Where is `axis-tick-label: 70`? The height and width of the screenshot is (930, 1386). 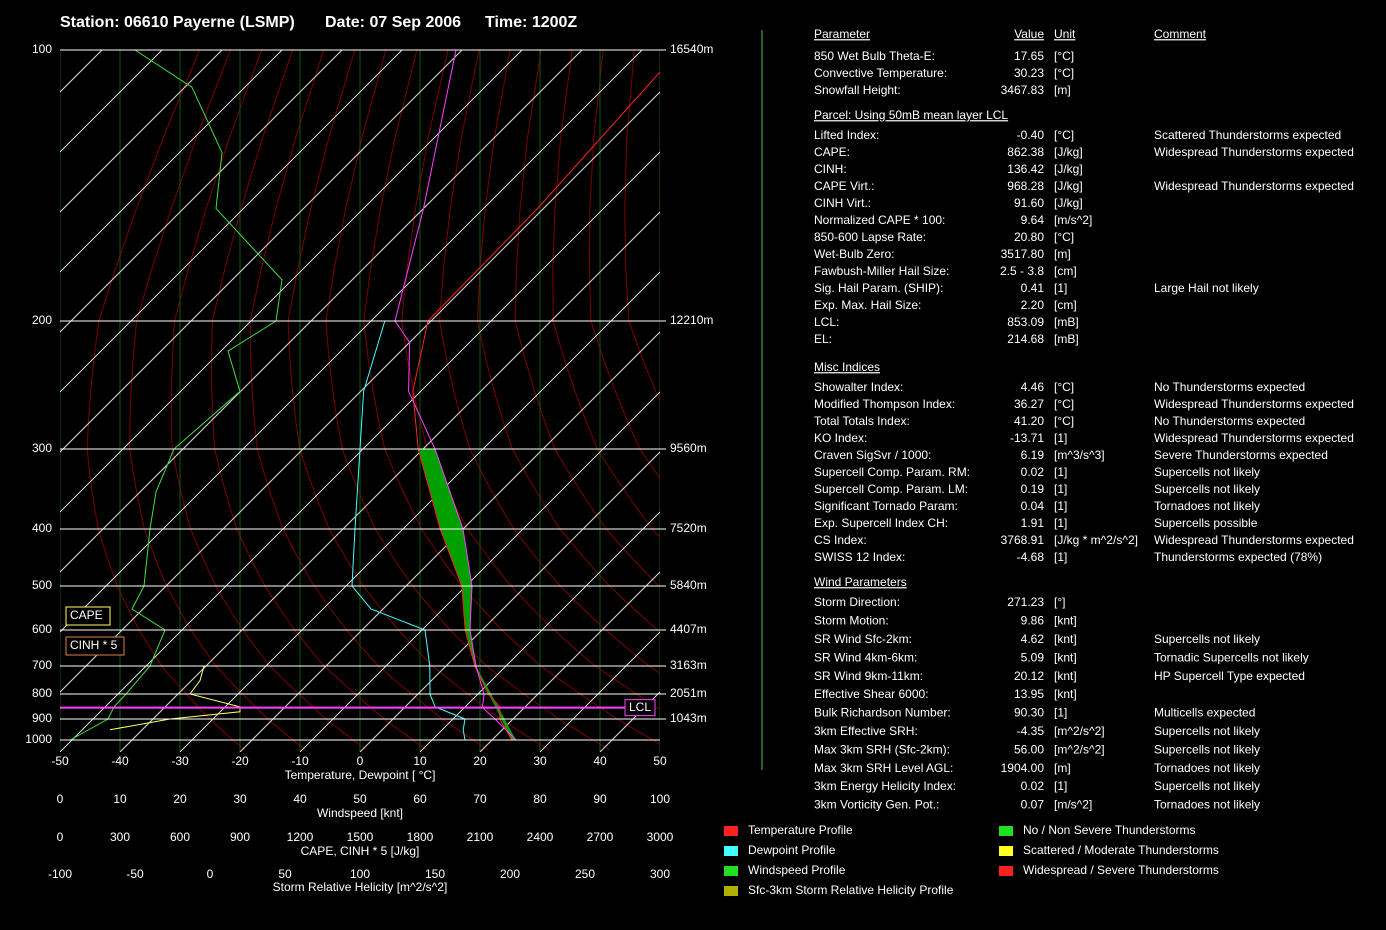 axis-tick-label: 70 is located at coordinates (480, 799).